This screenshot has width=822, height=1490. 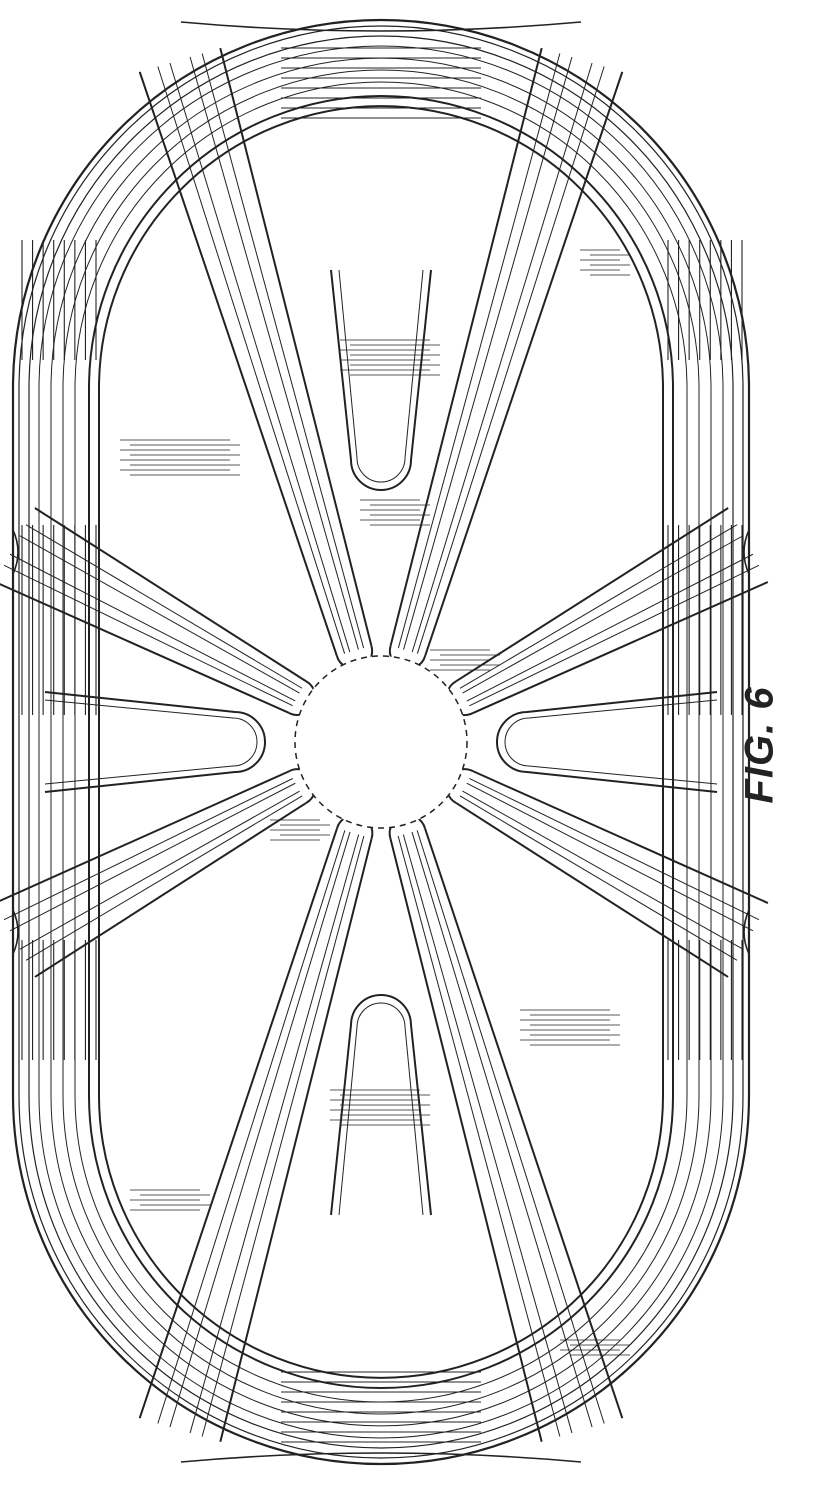 I want to click on spoke-7-edges, so click(x=256, y=1135).